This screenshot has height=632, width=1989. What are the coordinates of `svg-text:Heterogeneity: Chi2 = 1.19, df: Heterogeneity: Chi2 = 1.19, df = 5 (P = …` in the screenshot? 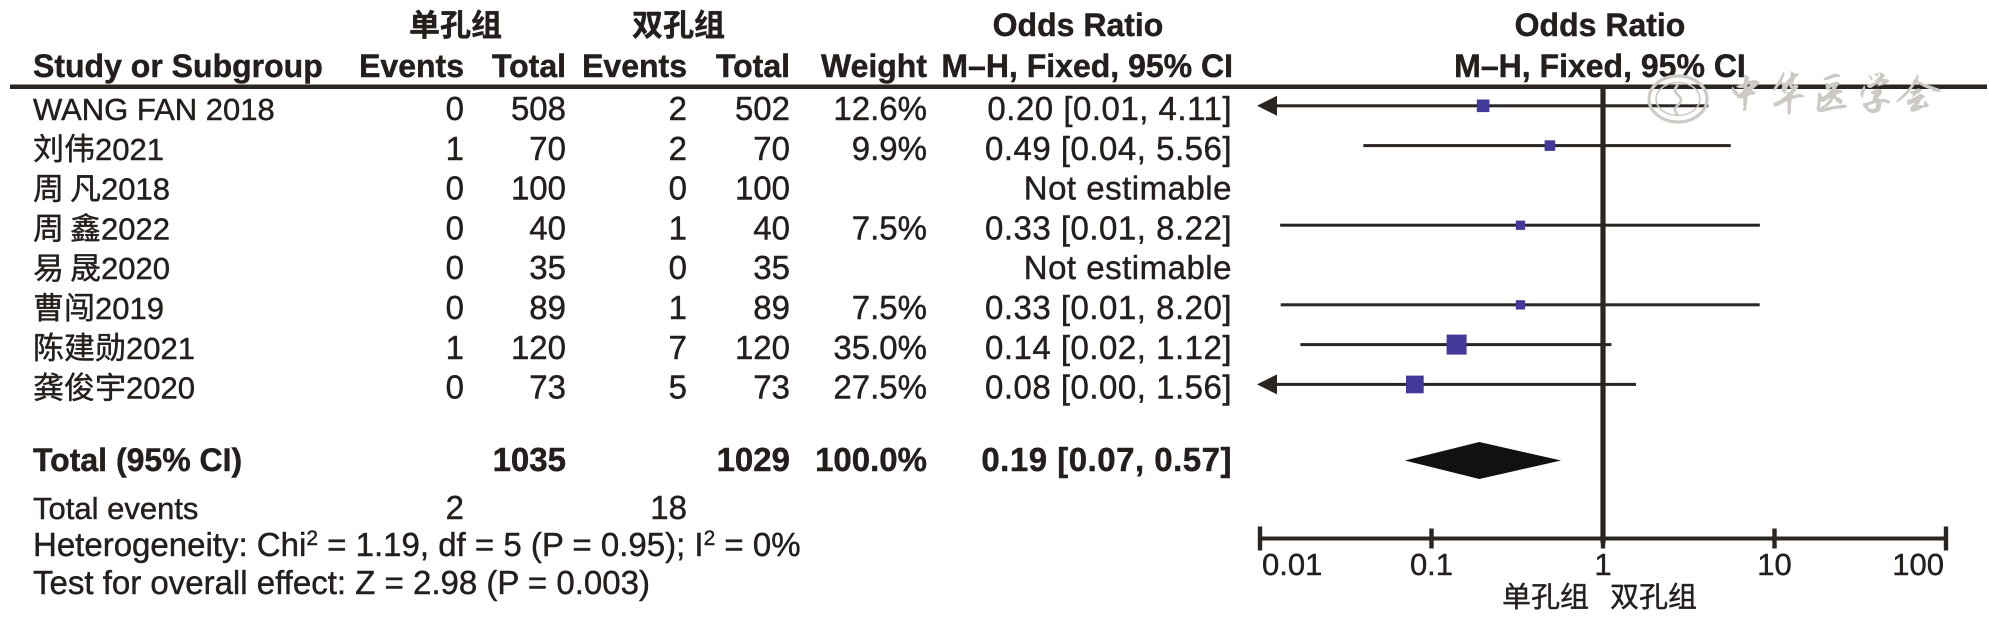 It's located at (417, 544).